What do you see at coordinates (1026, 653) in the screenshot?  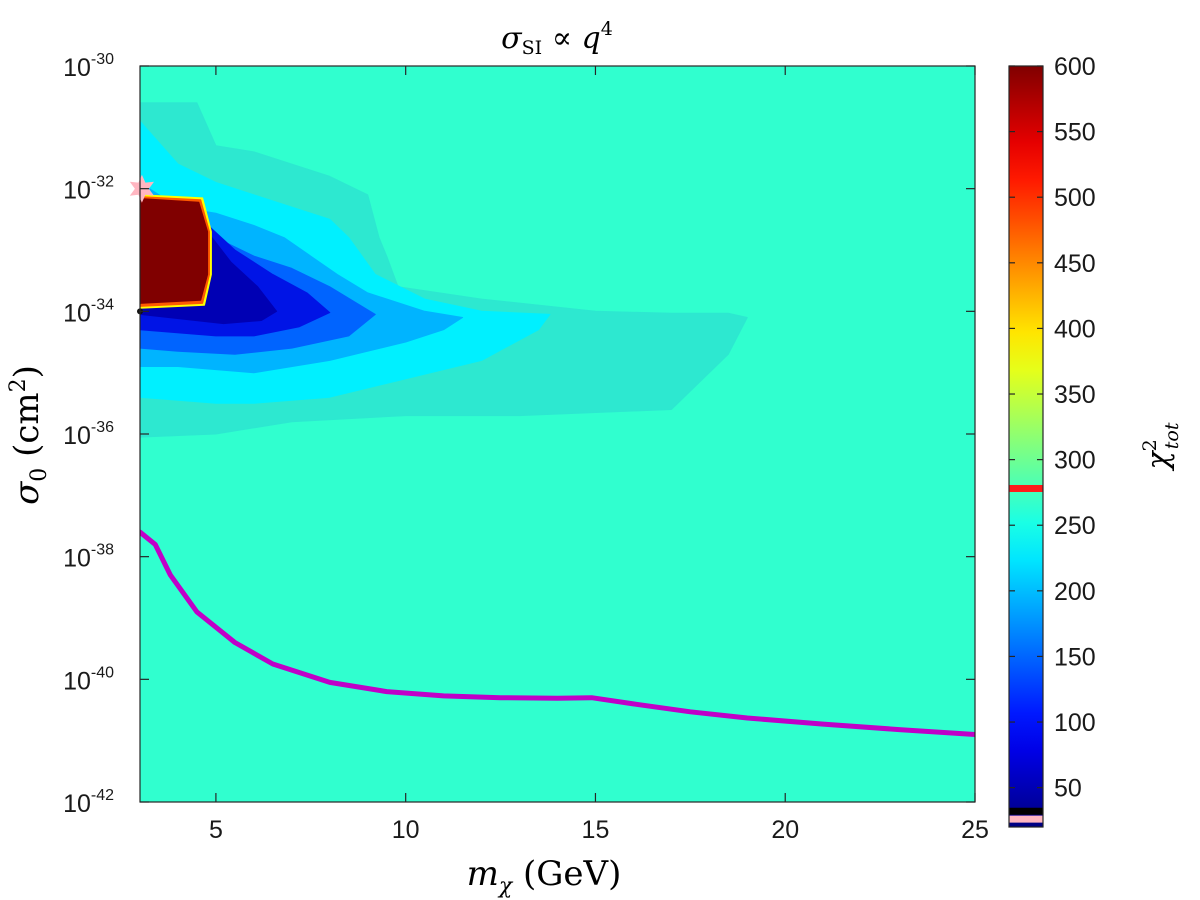 I see `colorbar-markers` at bounding box center [1026, 653].